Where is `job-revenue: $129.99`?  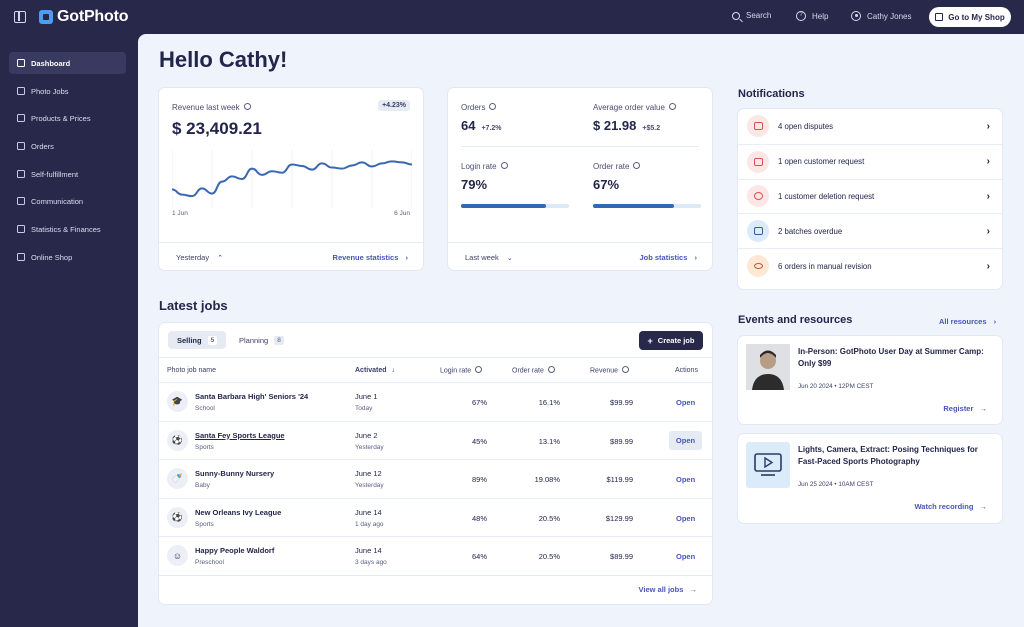 job-revenue: $129.99 is located at coordinates (619, 518).